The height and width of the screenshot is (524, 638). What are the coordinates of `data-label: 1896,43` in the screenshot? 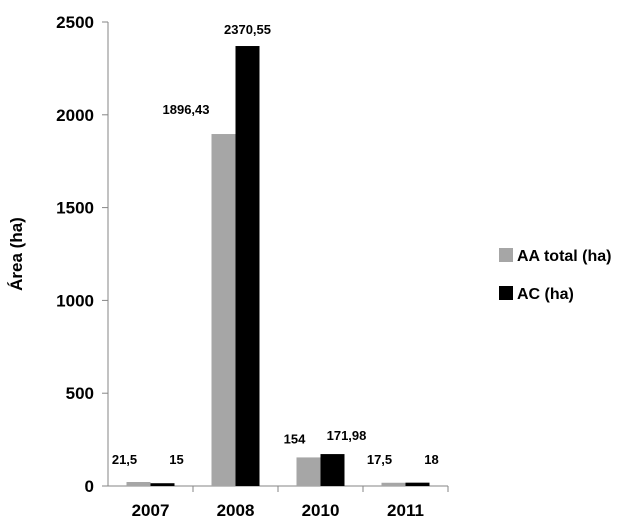 It's located at (186, 109).